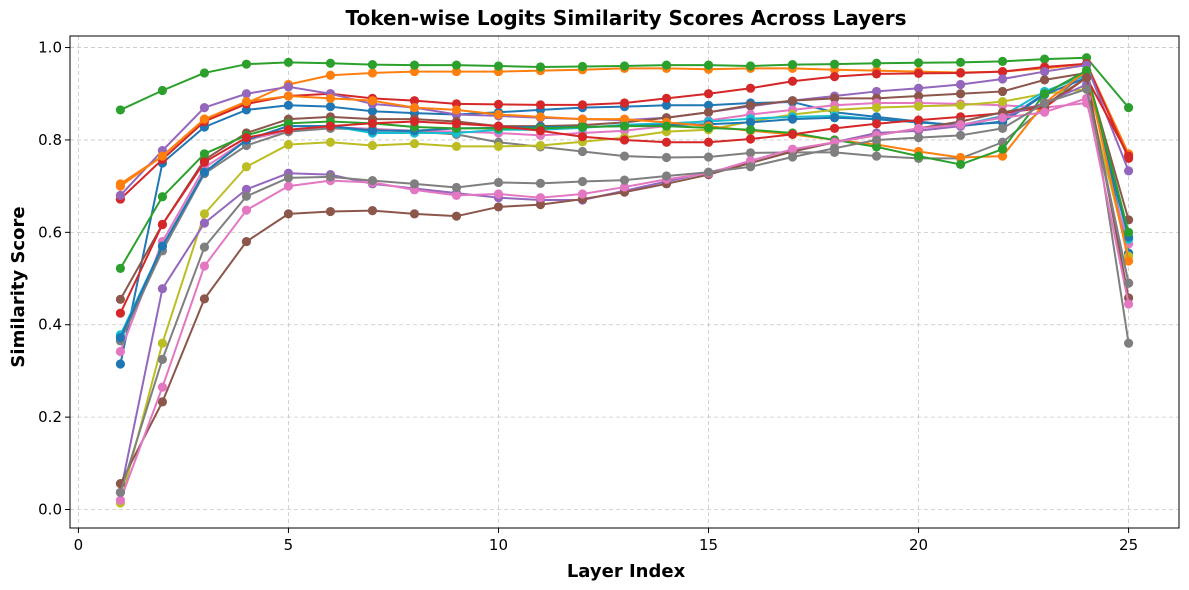  I want to click on y-tick-label: 0.0, so click(50, 510).